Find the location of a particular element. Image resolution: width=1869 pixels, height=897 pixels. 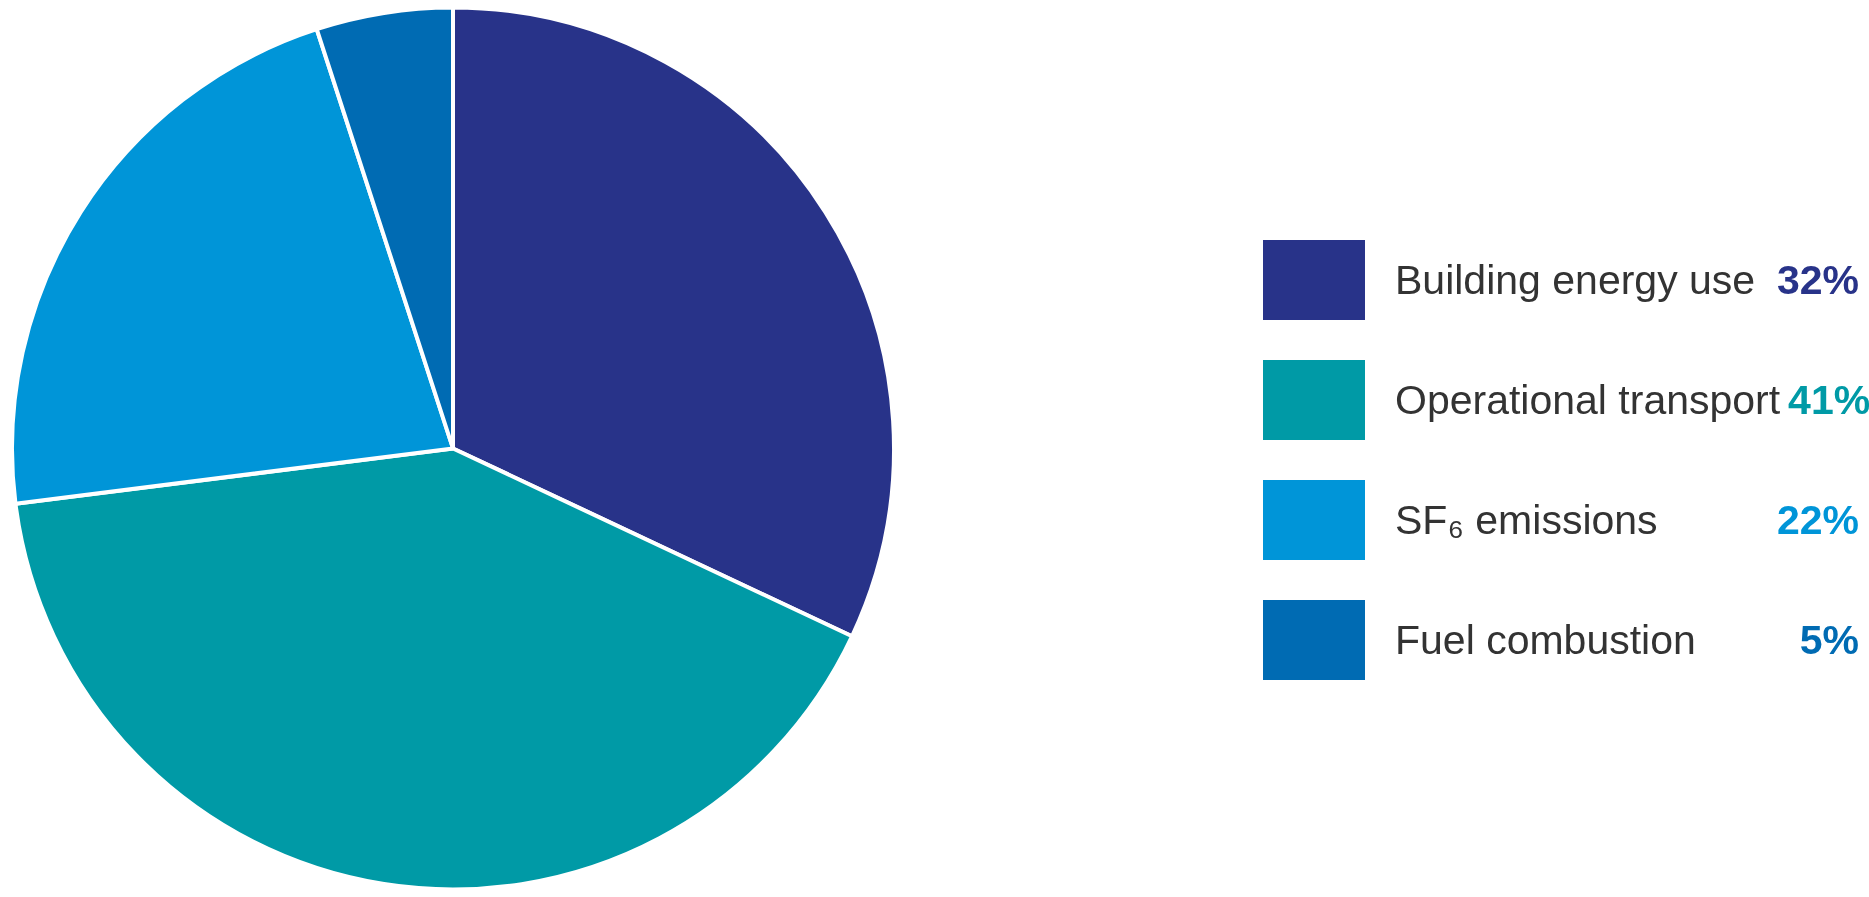

legend-label: Fuel combustion is located at coordinates (1546, 640).